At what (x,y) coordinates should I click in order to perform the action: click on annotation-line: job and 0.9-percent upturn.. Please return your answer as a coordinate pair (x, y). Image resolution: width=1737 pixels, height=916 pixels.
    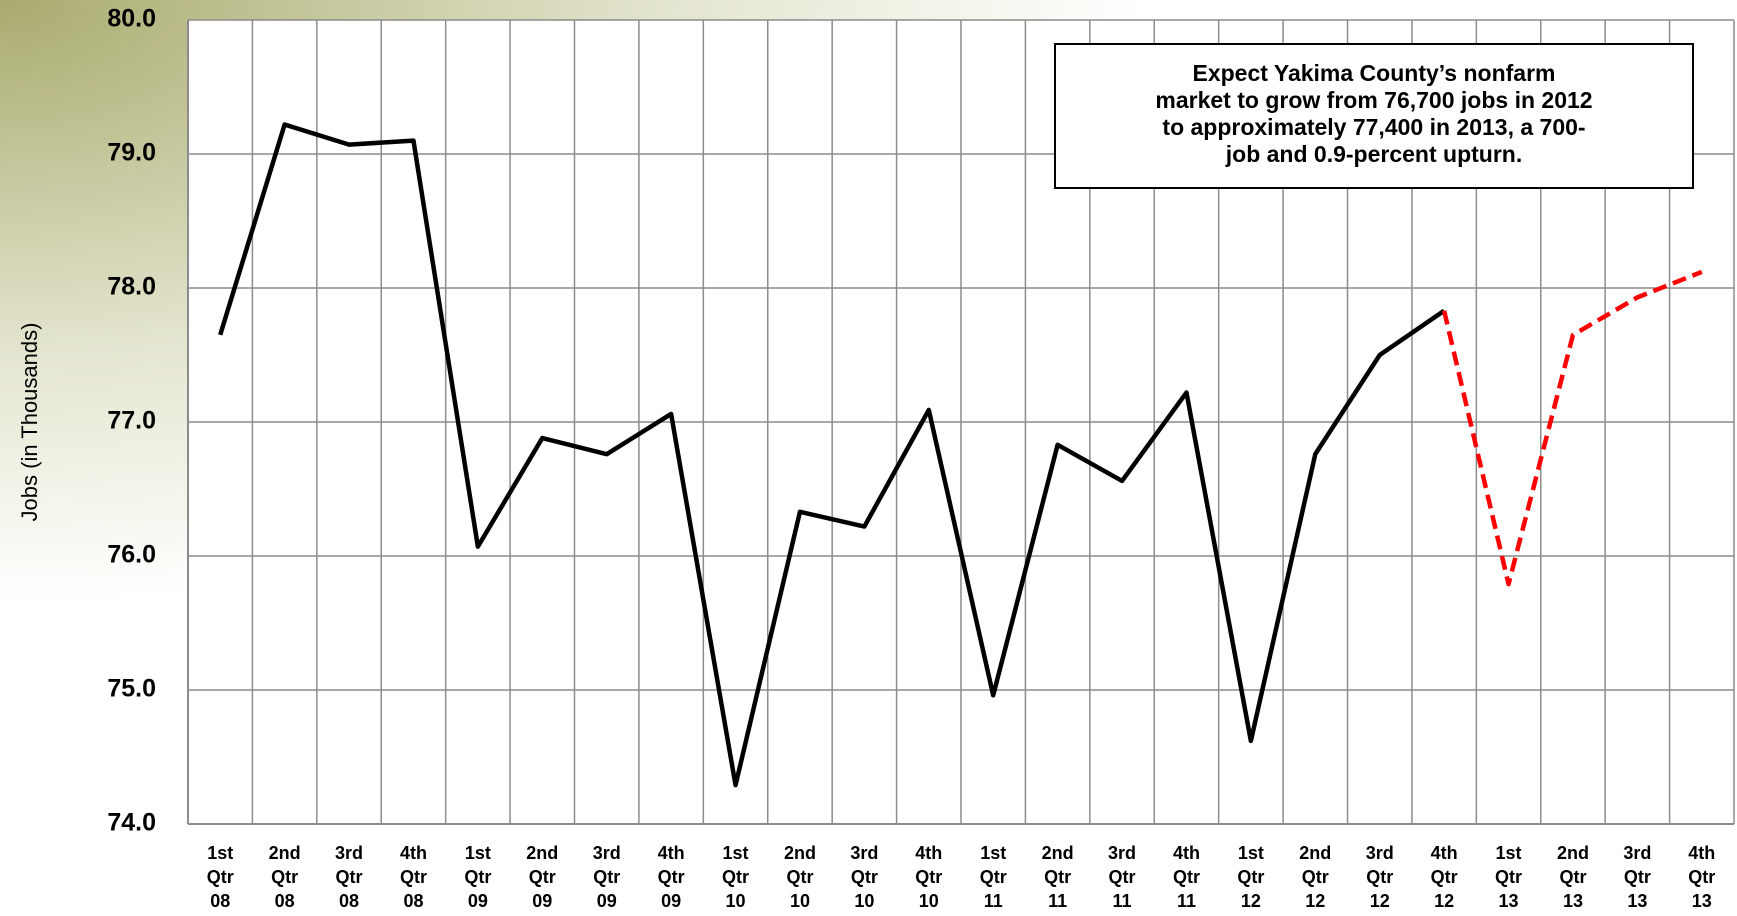
    Looking at the image, I should click on (1373, 154).